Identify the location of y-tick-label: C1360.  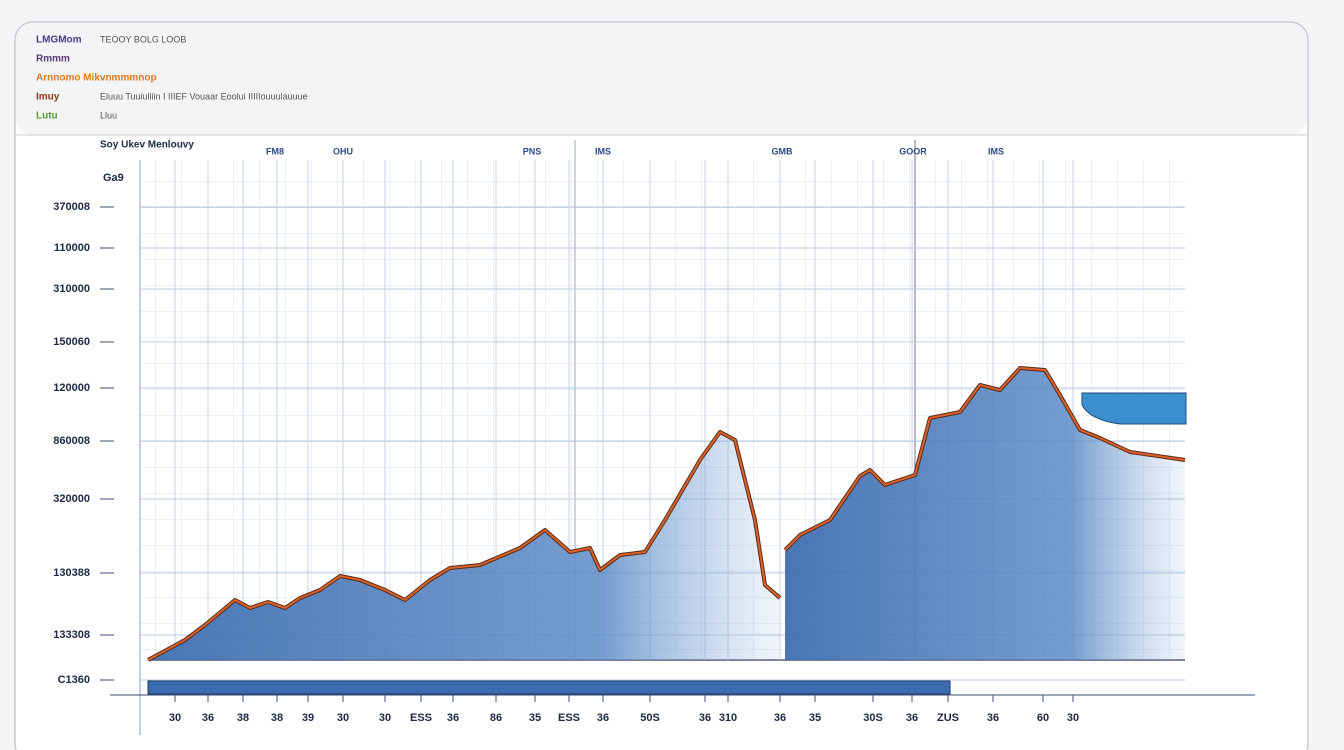
(74, 680).